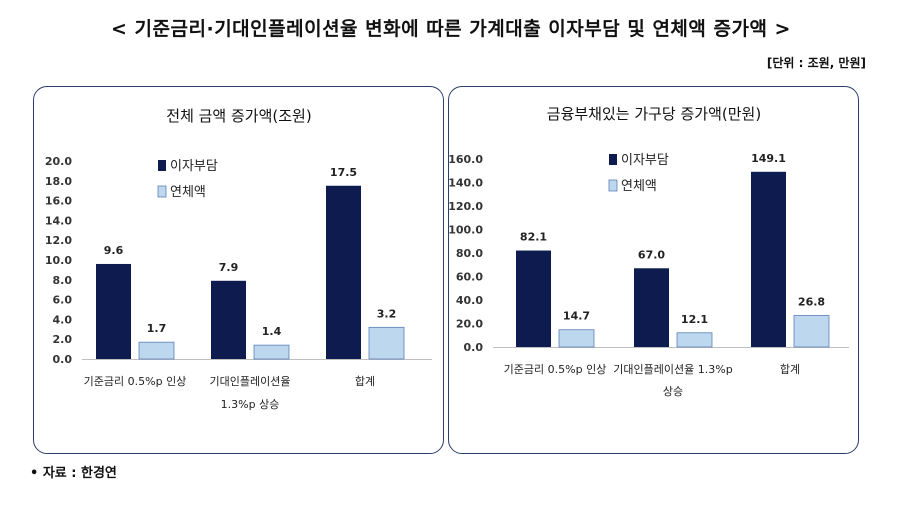 Image resolution: width=902 pixels, height=505 pixels. What do you see at coordinates (816, 63) in the screenshot?
I see `unit-note: [단위 : 조원, 만원]` at bounding box center [816, 63].